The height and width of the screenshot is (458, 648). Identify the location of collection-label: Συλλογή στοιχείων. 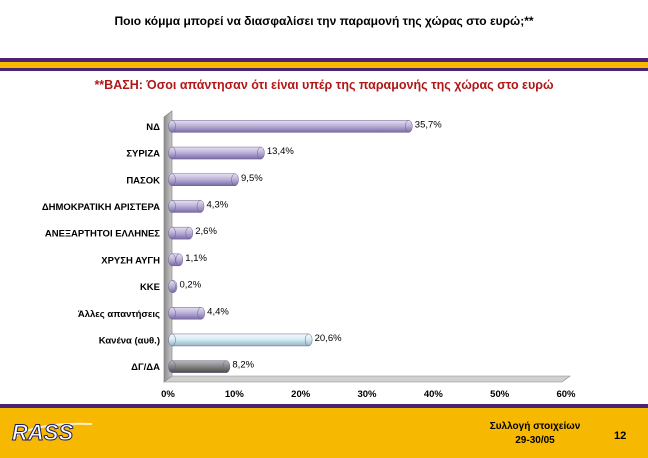
(535, 426).